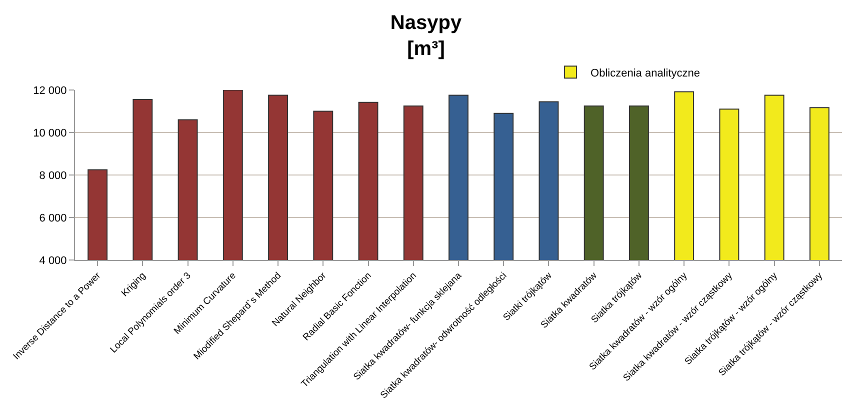 Image resolution: width=852 pixels, height=417 pixels. What do you see at coordinates (645, 73) in the screenshot?
I see `legend-label: Obliczenia analityczne` at bounding box center [645, 73].